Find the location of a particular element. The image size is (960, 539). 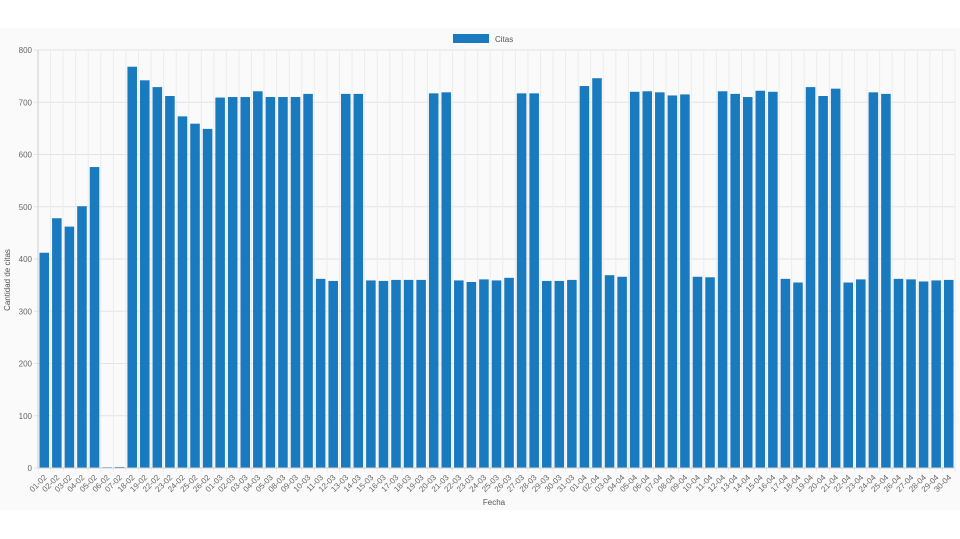

y-tick-label: 500 is located at coordinates (26, 207).